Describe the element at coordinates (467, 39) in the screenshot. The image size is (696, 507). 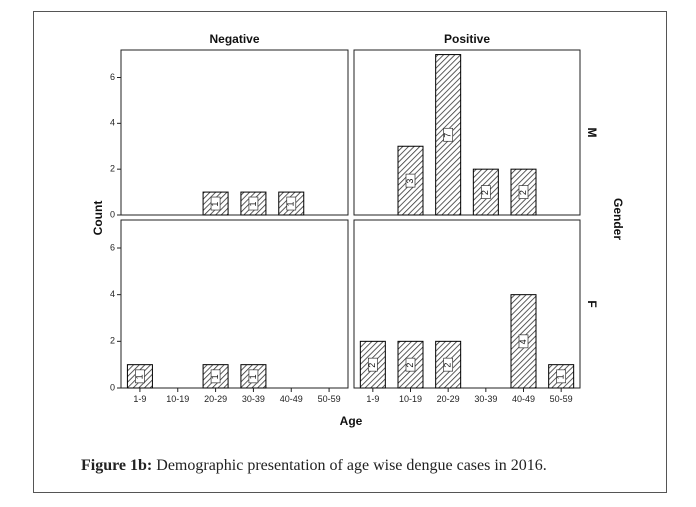
I see `column-header-positive: Positive` at that location.